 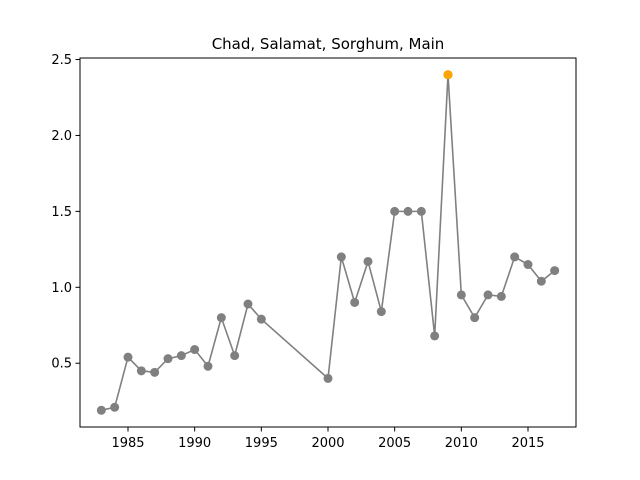 What do you see at coordinates (127, 443) in the screenshot?
I see `x-tick-label: 1985` at bounding box center [127, 443].